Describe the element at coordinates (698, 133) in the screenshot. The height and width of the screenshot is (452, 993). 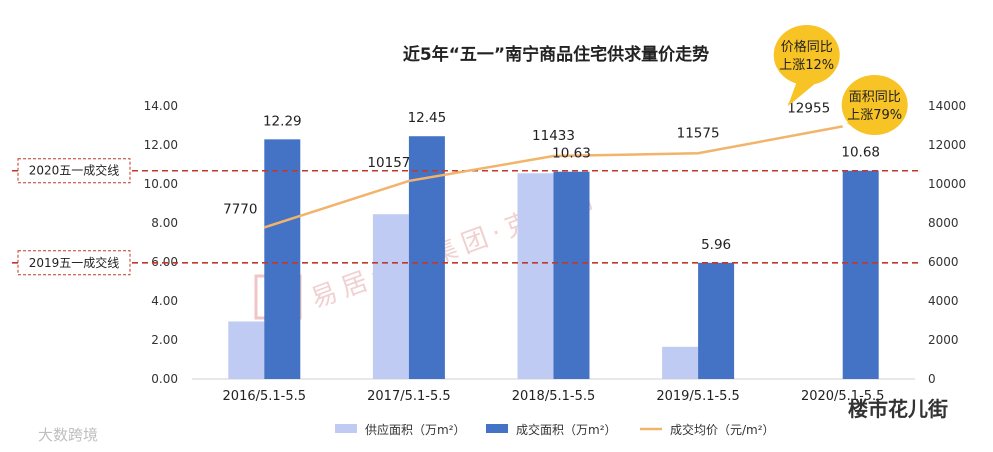
I see `line-data-label: 11575` at that location.